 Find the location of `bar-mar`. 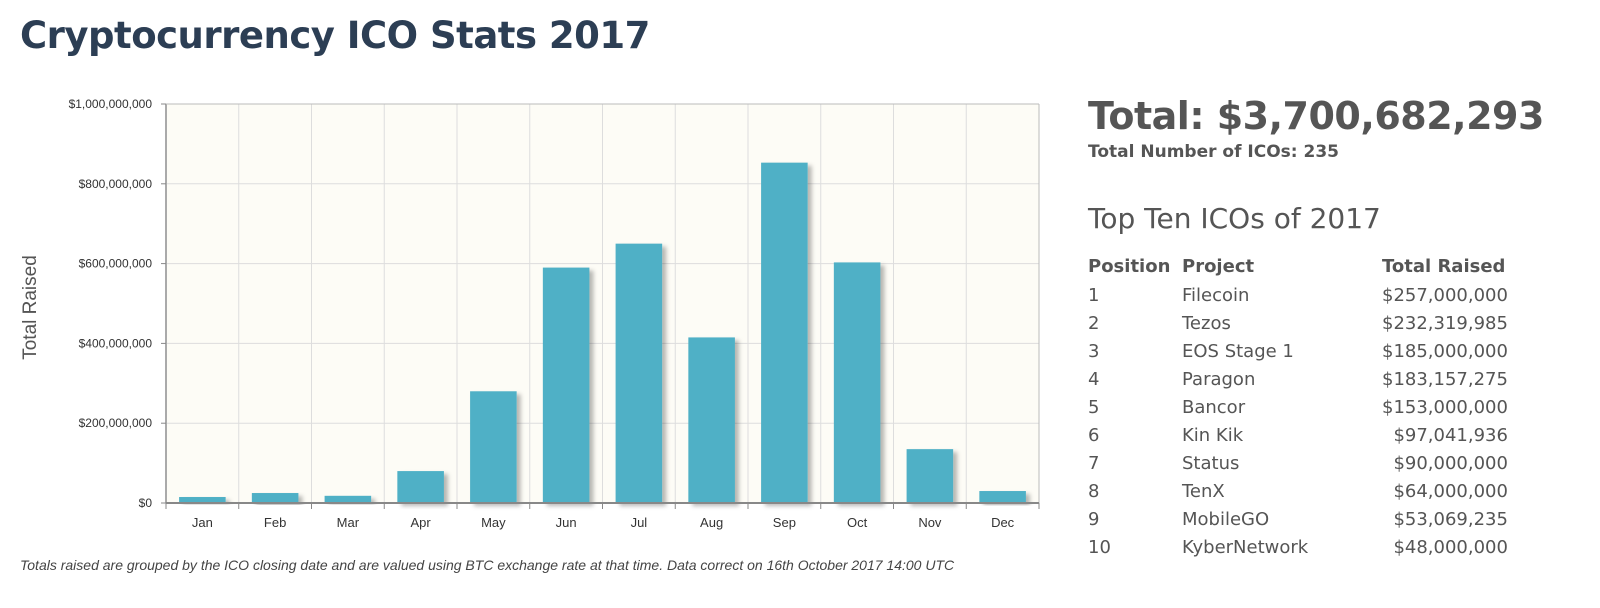

bar-mar is located at coordinates (348, 499).